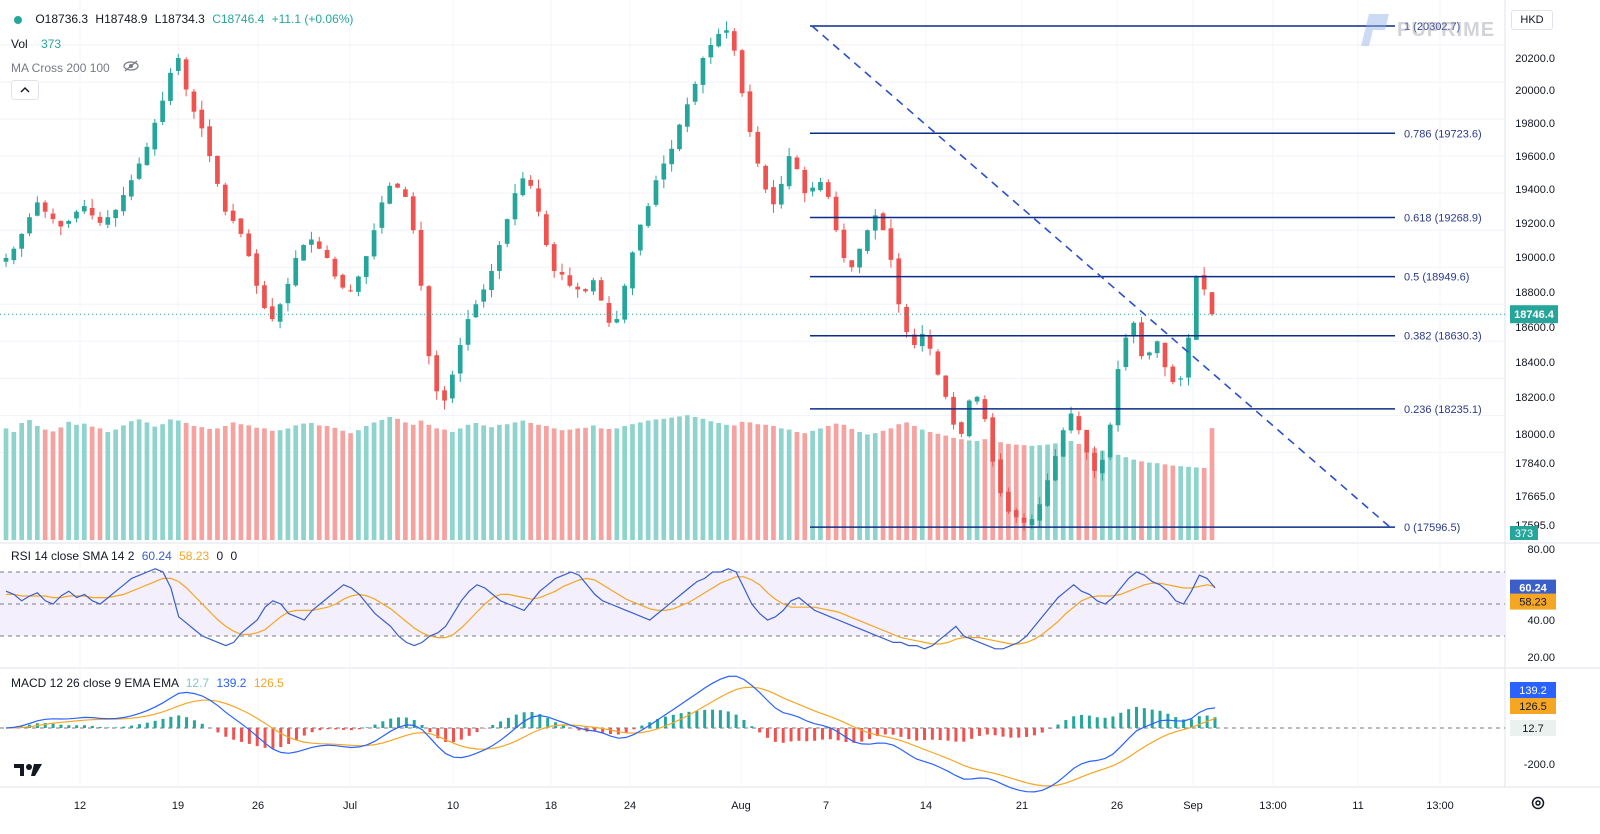 The image size is (1600, 834). What do you see at coordinates (1524, 533) in the screenshot?
I see `volume-tag-bg` at bounding box center [1524, 533].